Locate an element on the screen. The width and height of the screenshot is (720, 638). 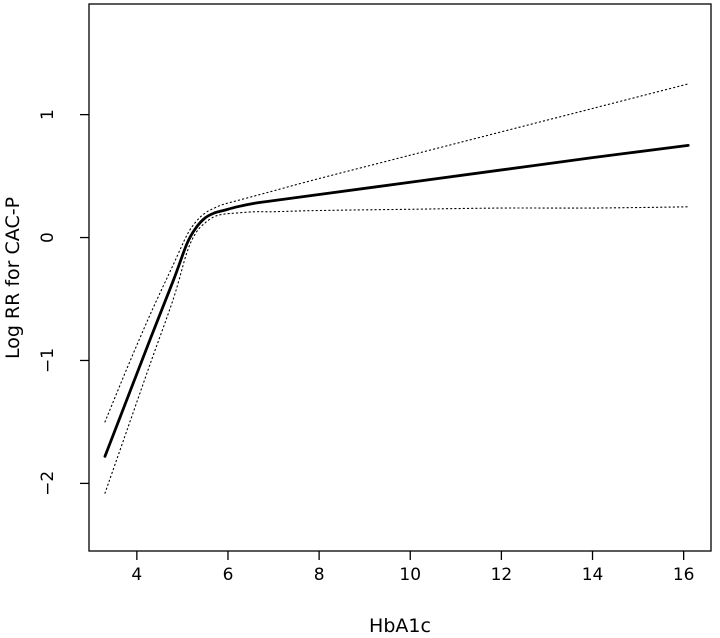
x-tick-label: 4 is located at coordinates (136, 575).